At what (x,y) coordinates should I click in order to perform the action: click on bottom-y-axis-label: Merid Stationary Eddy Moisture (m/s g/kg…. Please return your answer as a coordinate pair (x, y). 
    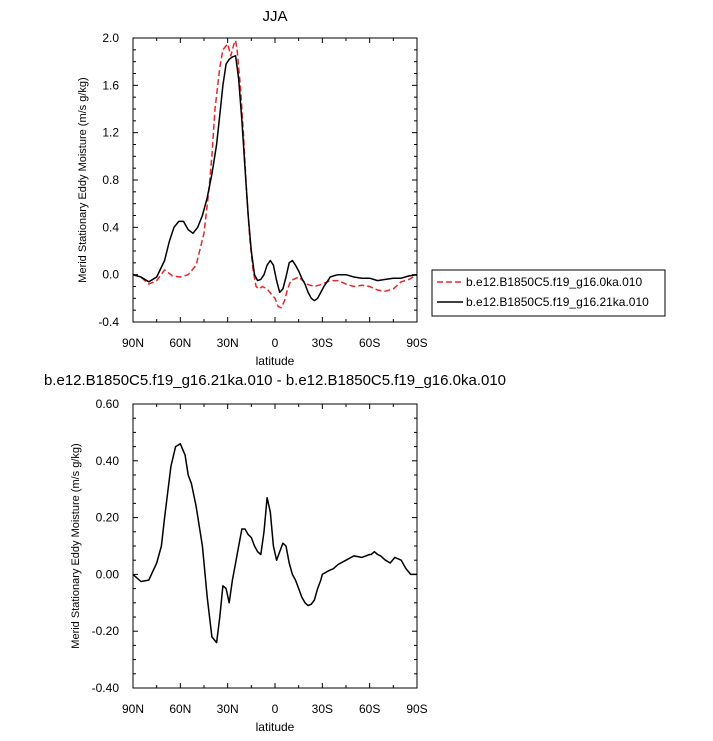
    Looking at the image, I should click on (76, 545).